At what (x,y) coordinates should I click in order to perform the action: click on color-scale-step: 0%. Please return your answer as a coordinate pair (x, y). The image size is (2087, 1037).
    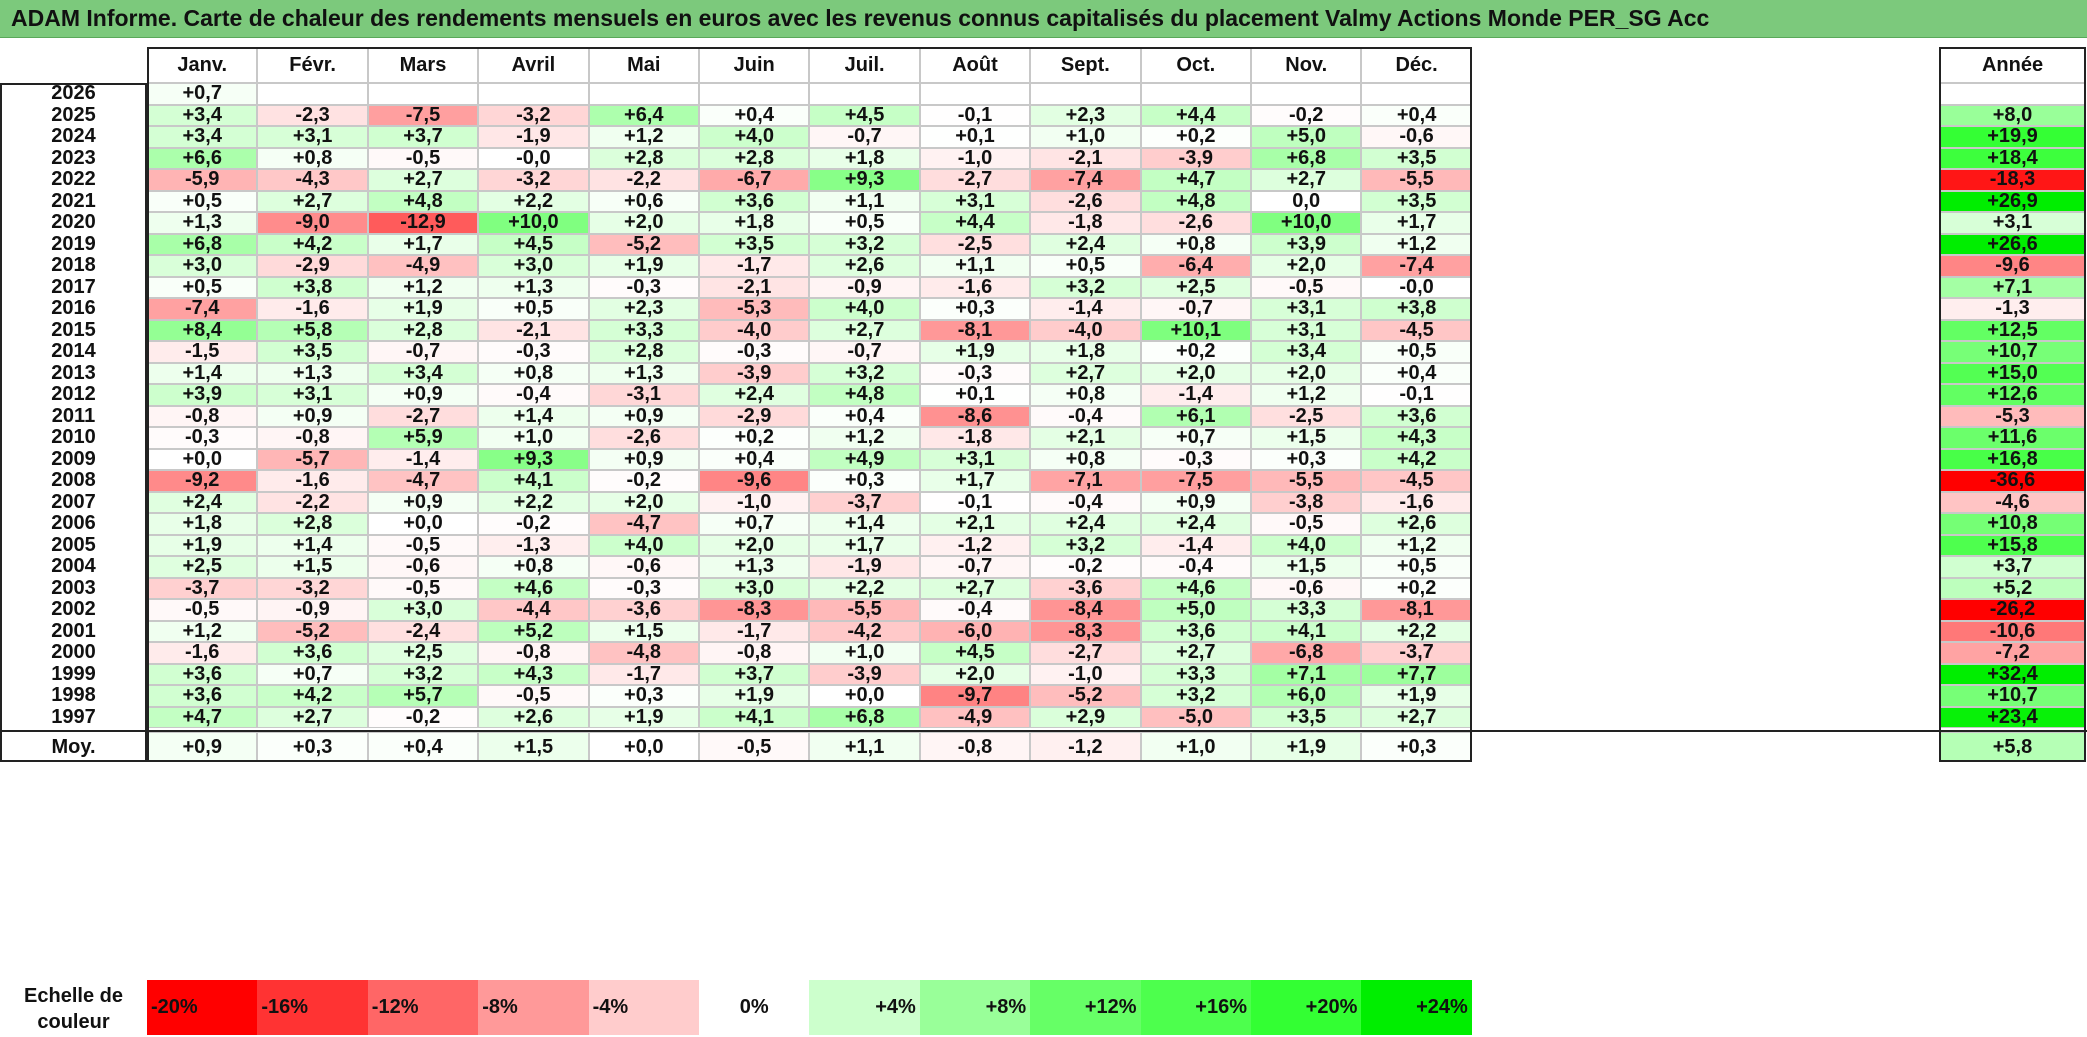
    Looking at the image, I should click on (754, 1007).